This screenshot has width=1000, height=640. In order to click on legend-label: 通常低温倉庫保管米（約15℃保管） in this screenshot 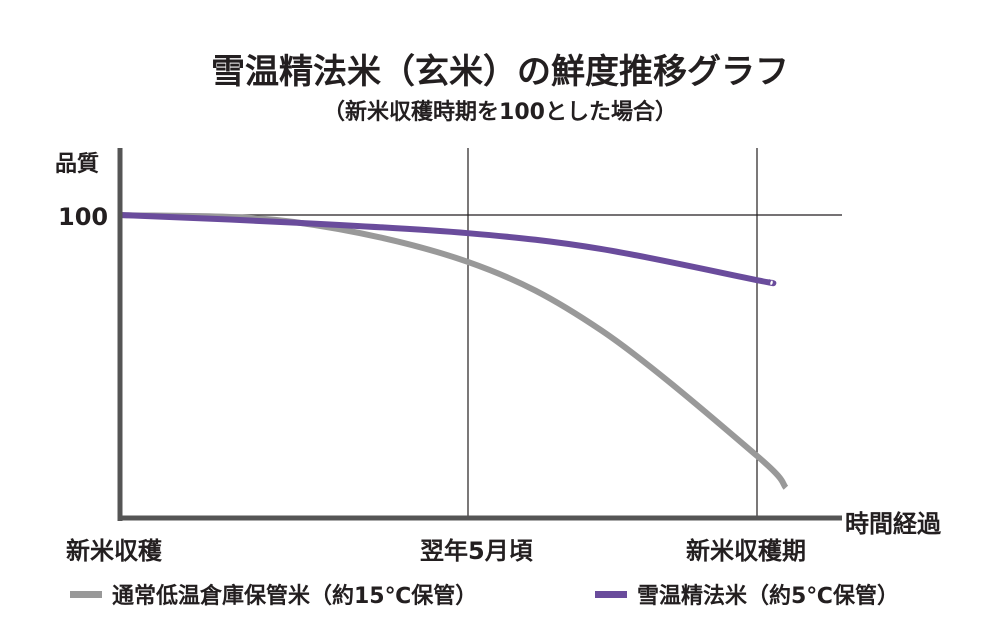, I will do `click(295, 596)`.